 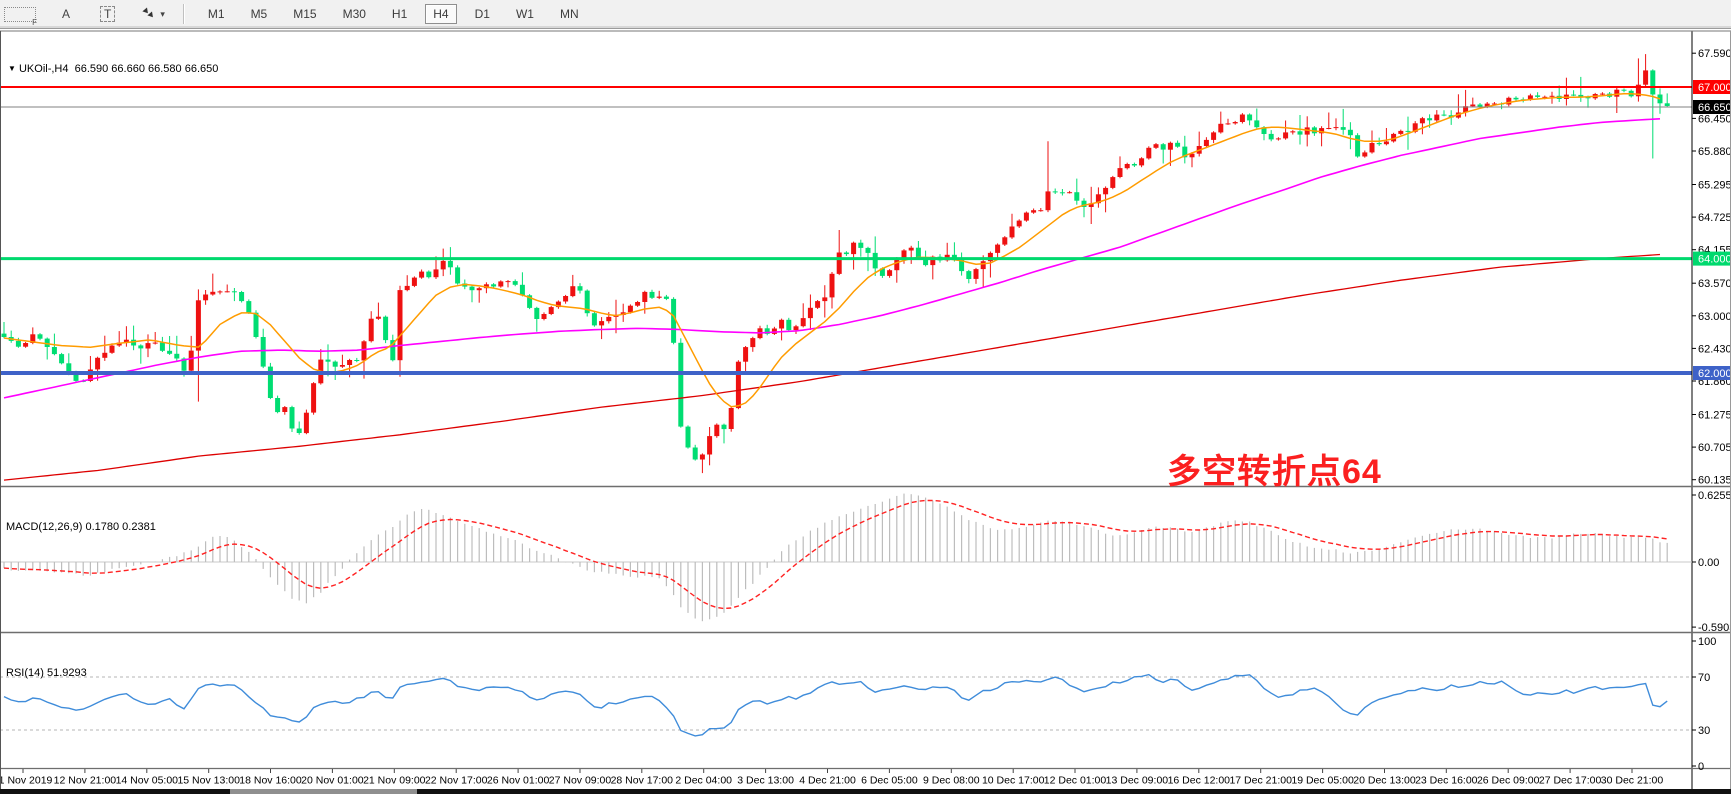 What do you see at coordinates (1508, 781) in the screenshot?
I see `time-axis-label: 26 Dec 09:00` at bounding box center [1508, 781].